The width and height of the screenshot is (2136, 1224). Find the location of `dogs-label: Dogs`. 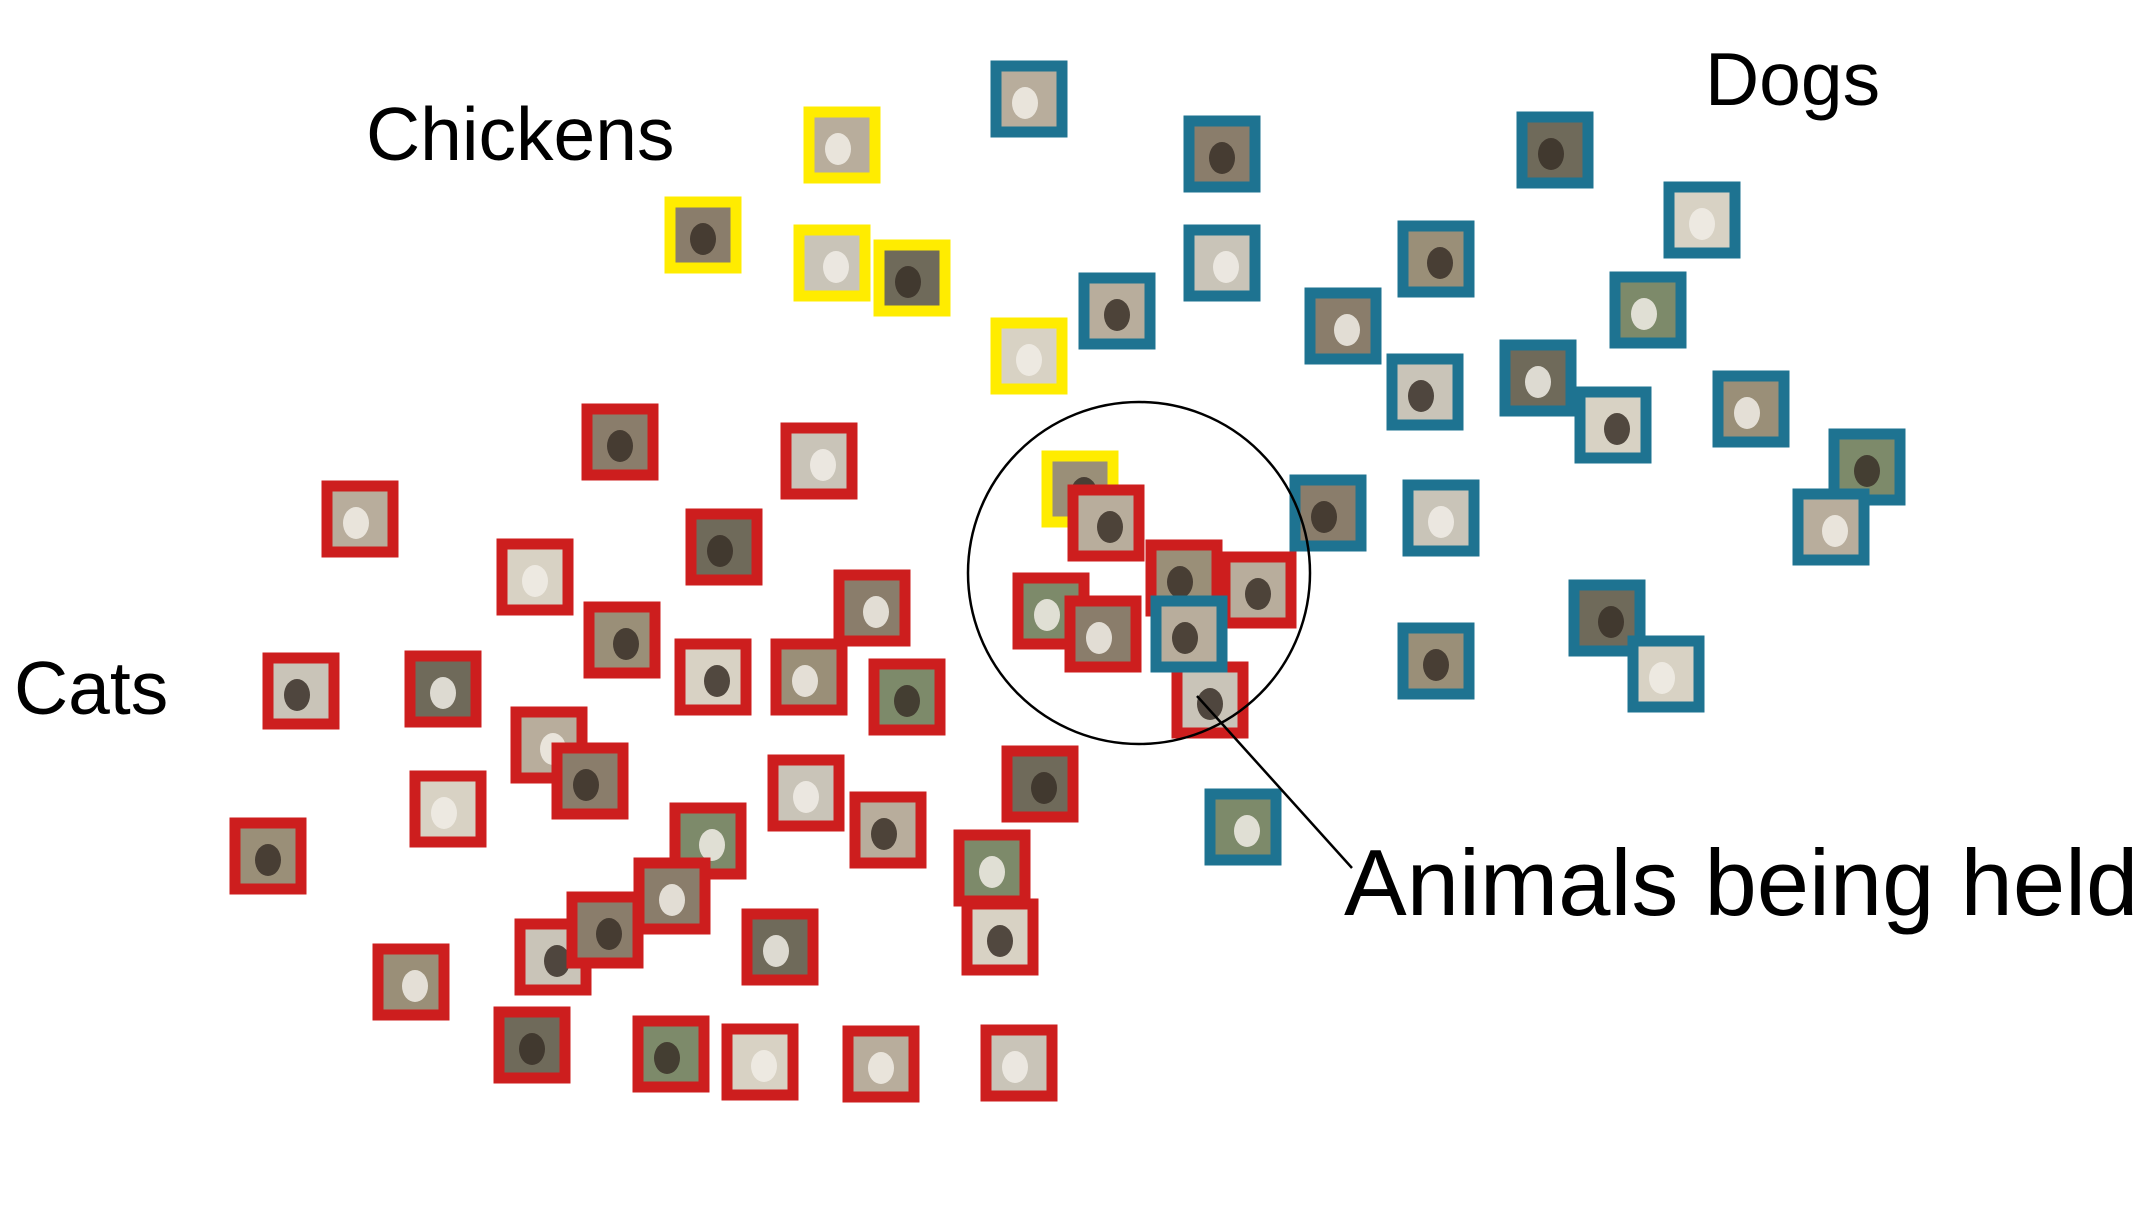

dogs-label: Dogs is located at coordinates (1792, 79).